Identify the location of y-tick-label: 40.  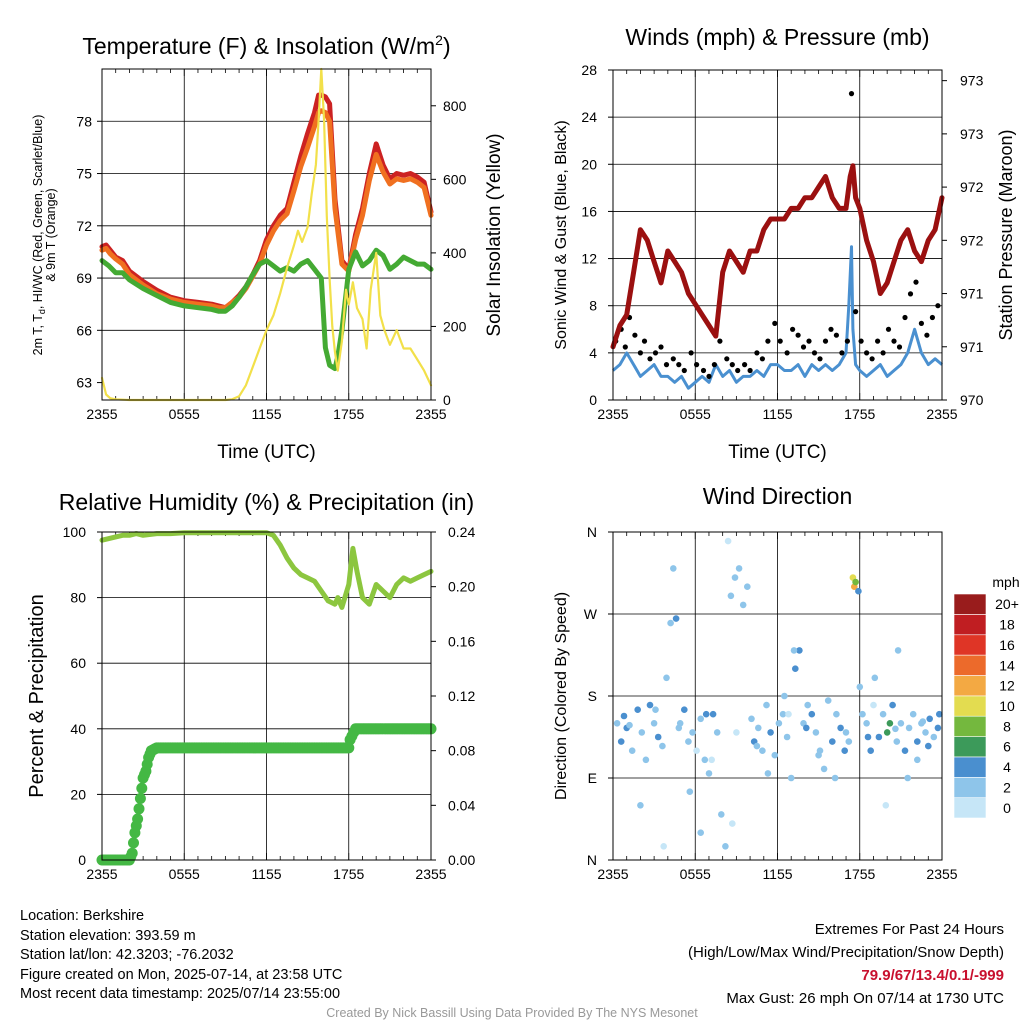
(78, 729).